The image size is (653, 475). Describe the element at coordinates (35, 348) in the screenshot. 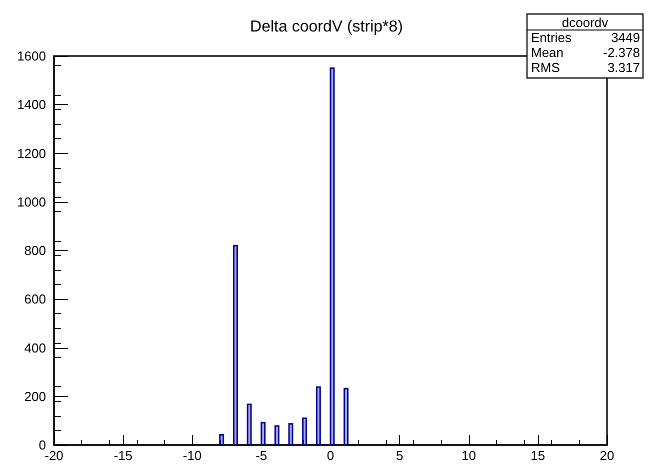

I see `y-tick-label: 400` at that location.